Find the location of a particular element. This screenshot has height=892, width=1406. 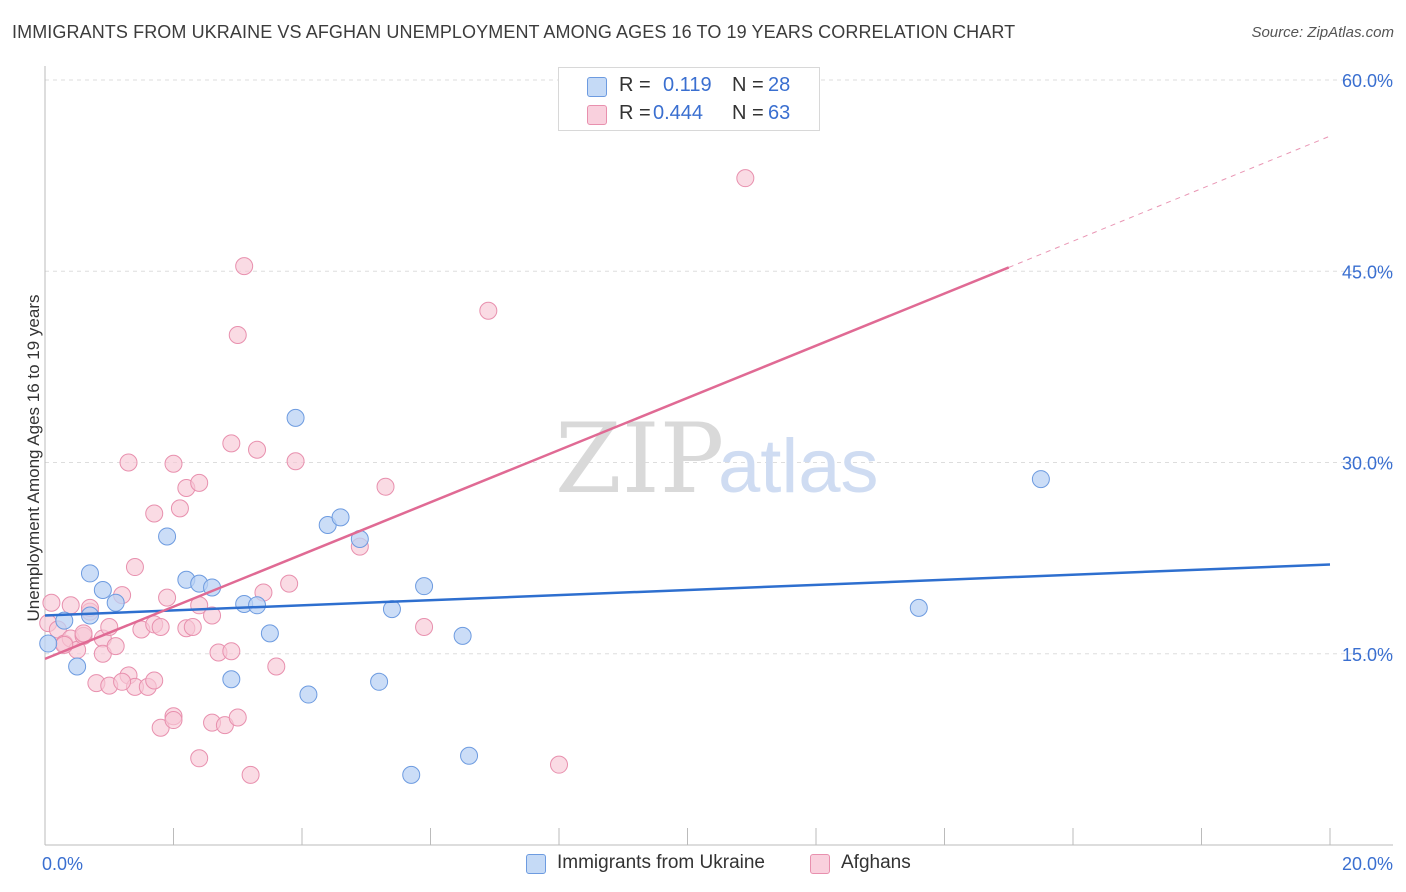

bottom-legend-swatch-ukraine is located at coordinates (536, 864).